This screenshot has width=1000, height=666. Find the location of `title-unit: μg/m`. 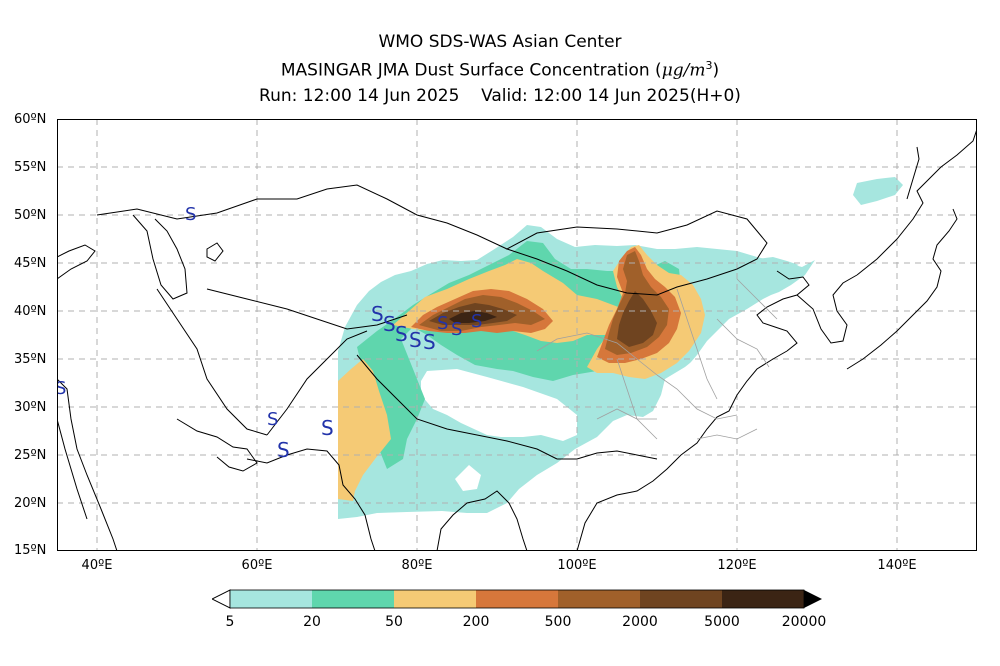

title-unit: μg/m is located at coordinates (683, 70).